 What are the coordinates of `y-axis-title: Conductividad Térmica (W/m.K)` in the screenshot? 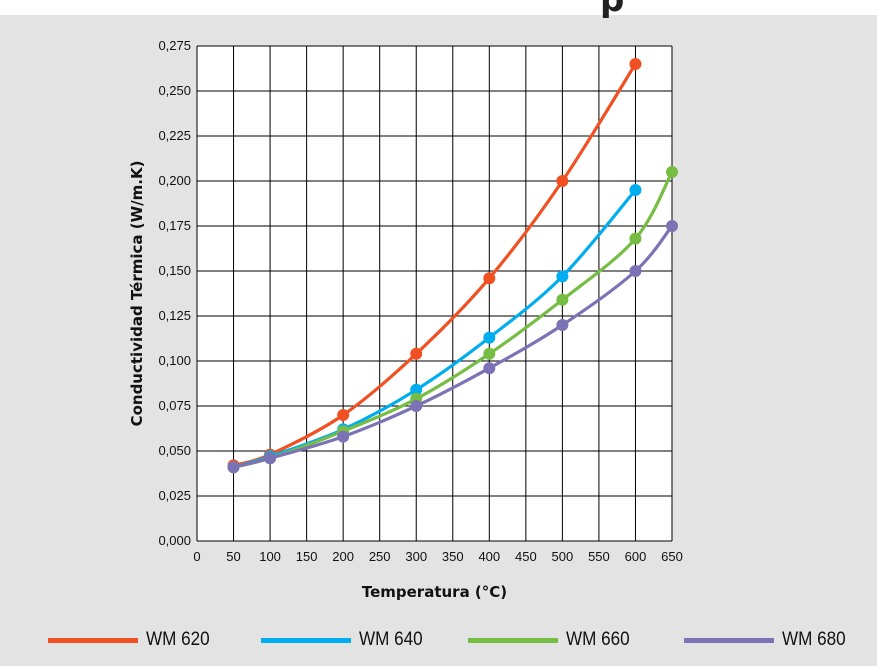 It's located at (137, 294).